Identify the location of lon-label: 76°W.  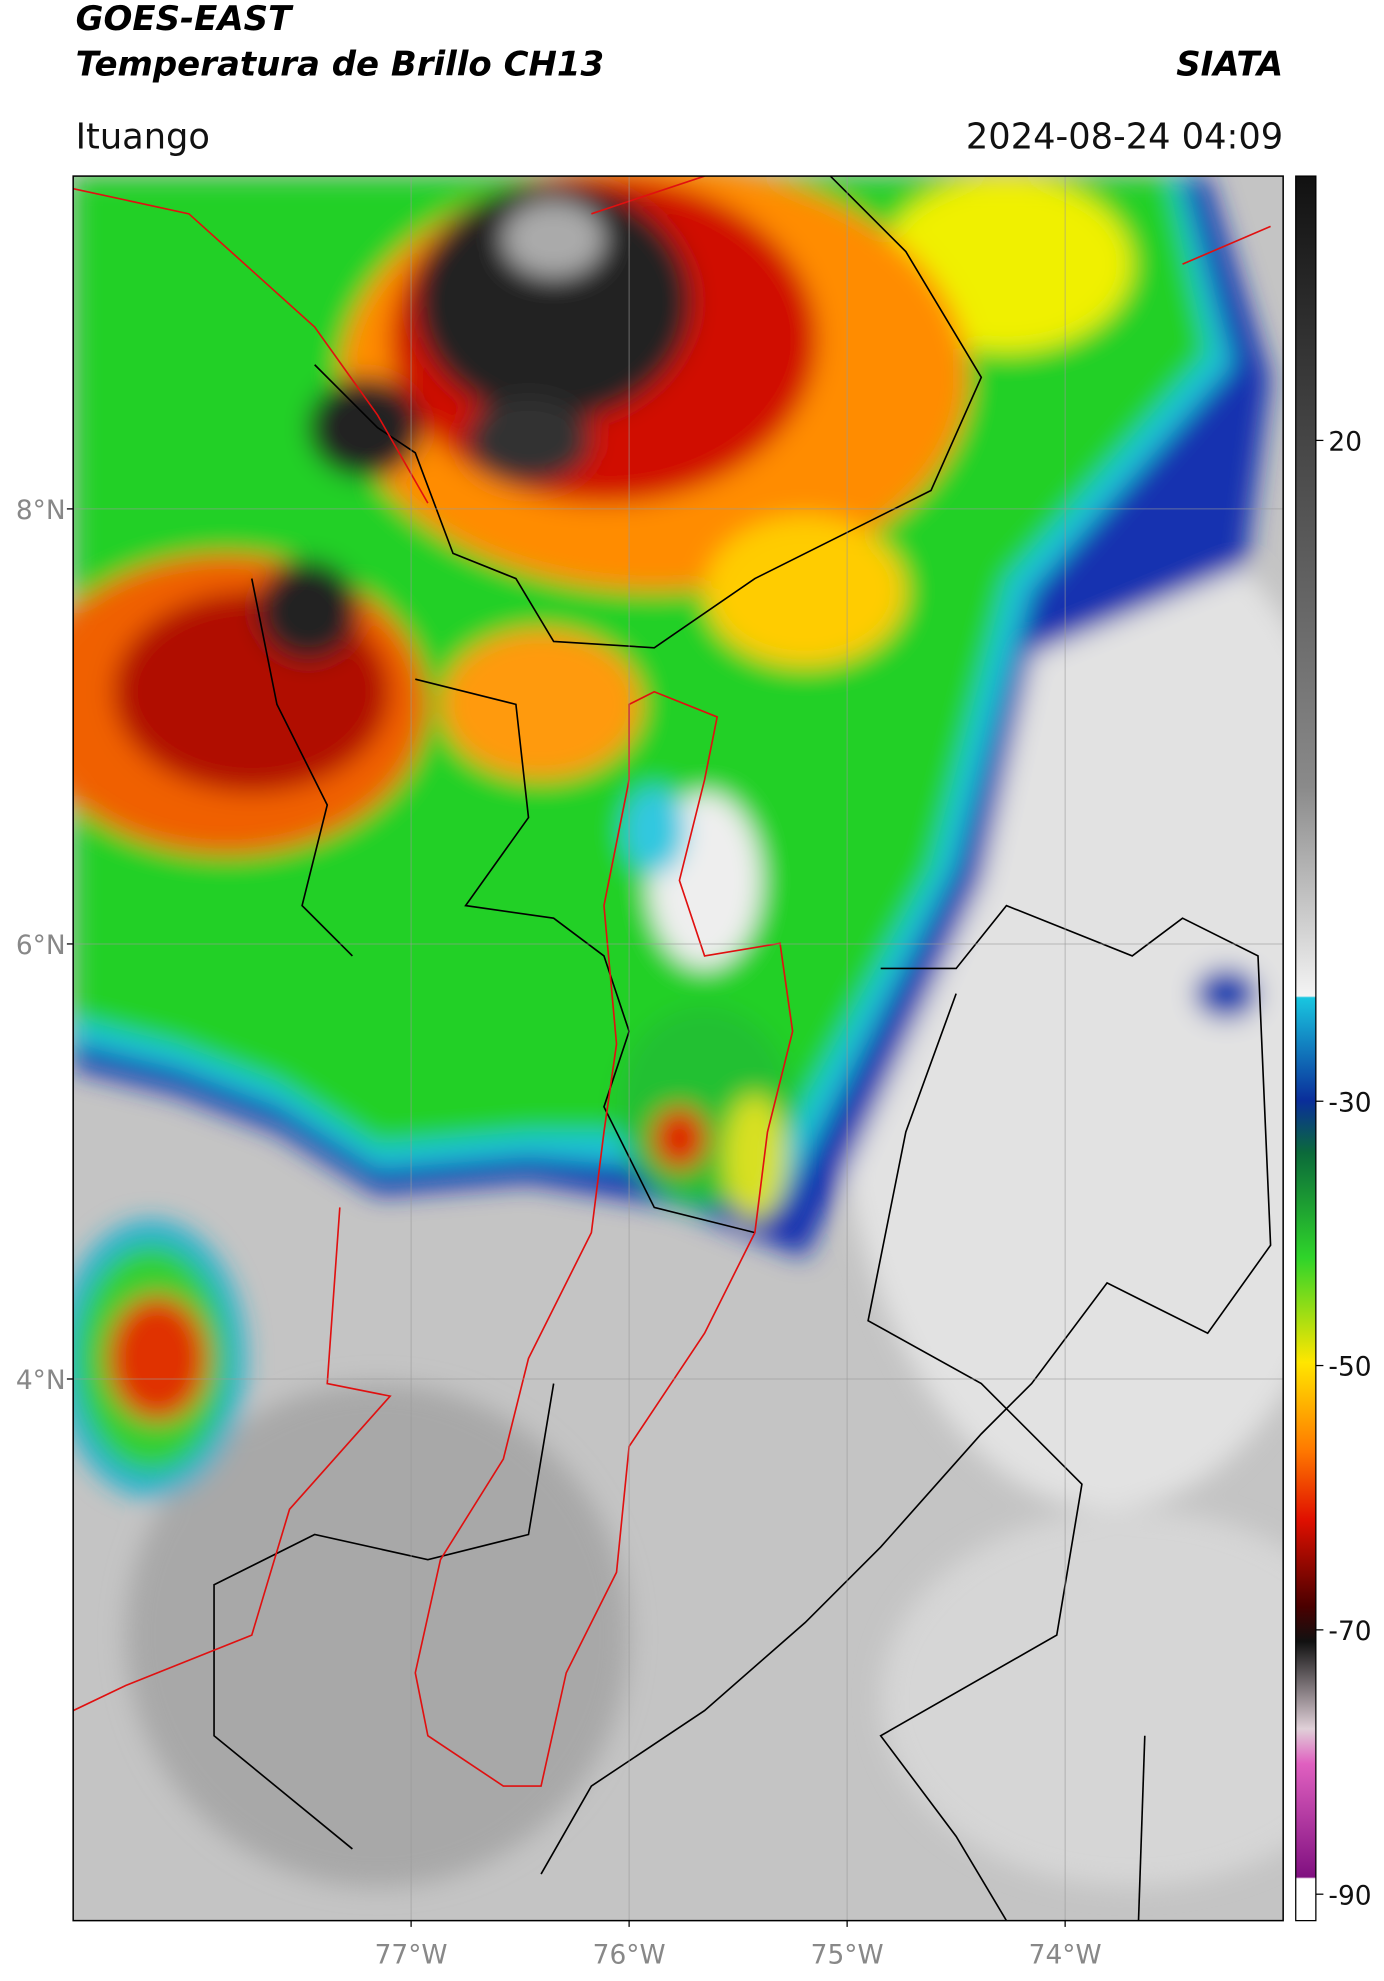
(629, 1954).